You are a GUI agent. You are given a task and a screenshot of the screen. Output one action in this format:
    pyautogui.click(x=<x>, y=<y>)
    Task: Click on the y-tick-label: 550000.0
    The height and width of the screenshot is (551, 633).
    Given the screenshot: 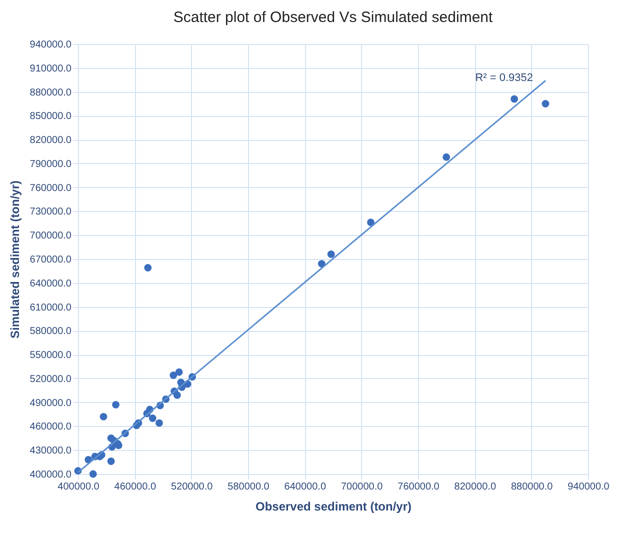 What is the action you would take?
    pyautogui.click(x=51, y=356)
    